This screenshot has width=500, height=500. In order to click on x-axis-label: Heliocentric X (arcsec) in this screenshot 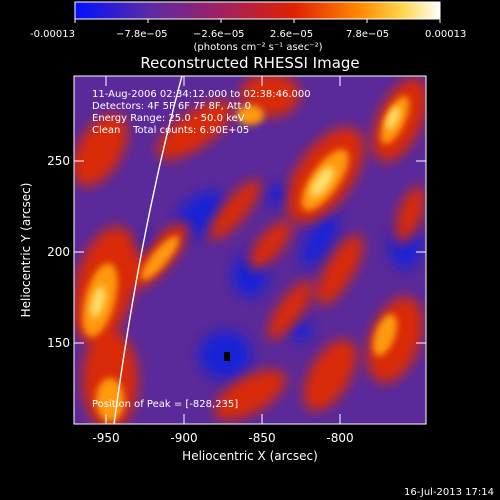, I will do `click(250, 456)`.